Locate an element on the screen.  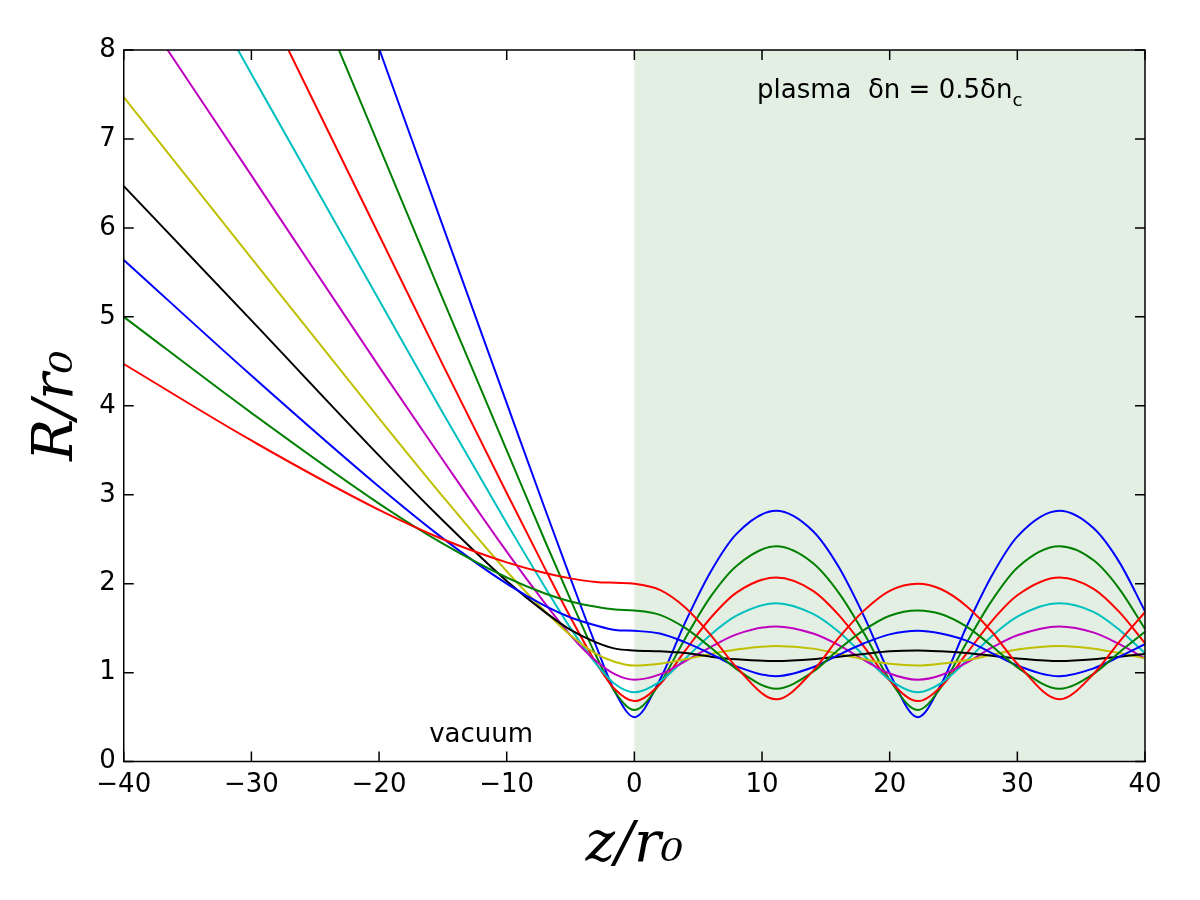
y-tick-label: 6 is located at coordinates (107, 225).